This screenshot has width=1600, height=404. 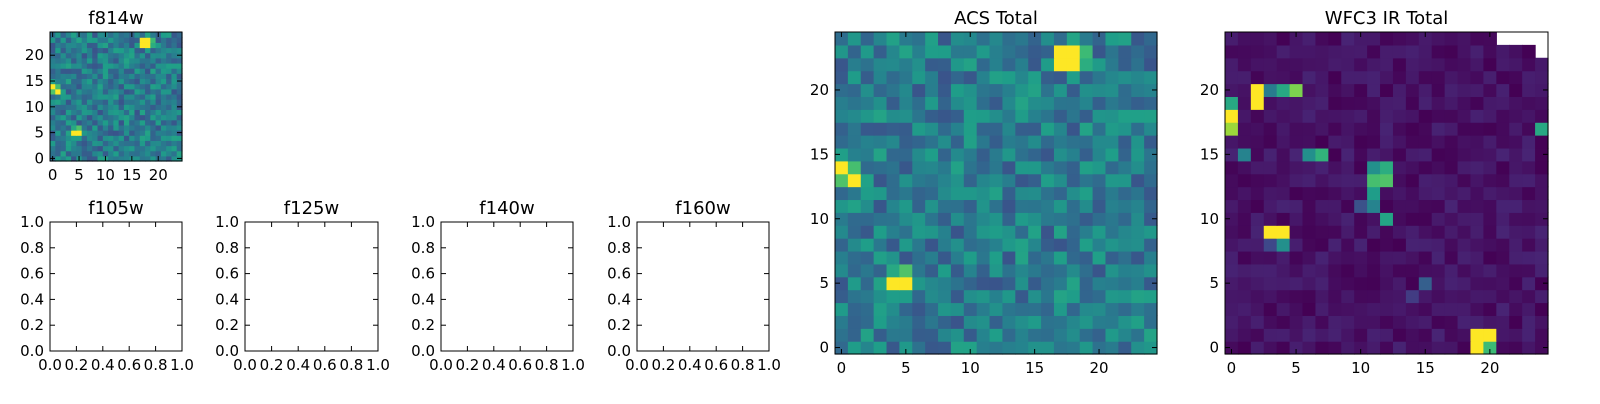 What do you see at coordinates (116, 96) in the screenshot?
I see `axes-frame` at bounding box center [116, 96].